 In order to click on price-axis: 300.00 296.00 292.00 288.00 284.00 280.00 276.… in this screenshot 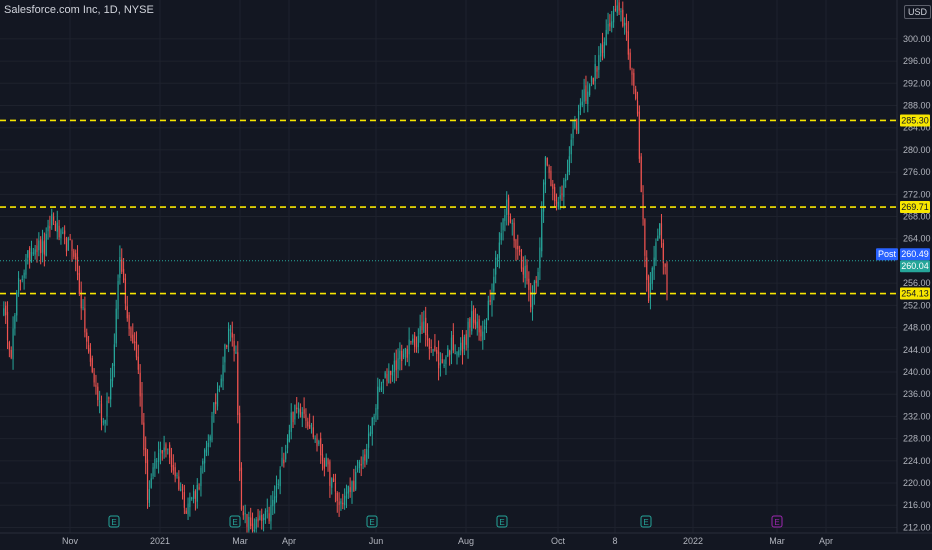, I will do `click(917, 283)`.